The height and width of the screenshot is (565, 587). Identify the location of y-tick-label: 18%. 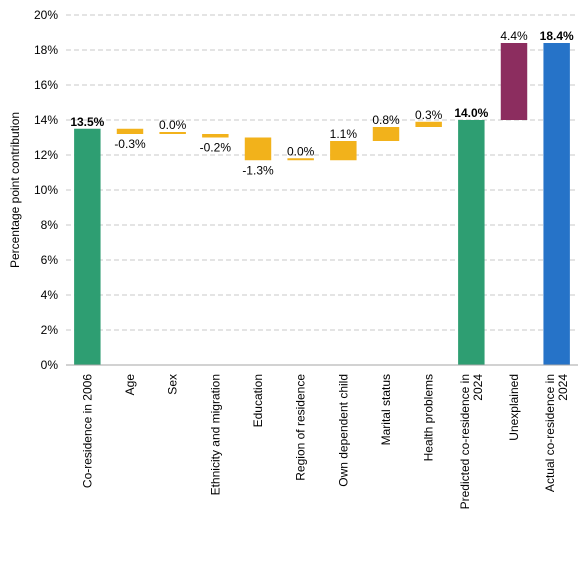
(46, 50).